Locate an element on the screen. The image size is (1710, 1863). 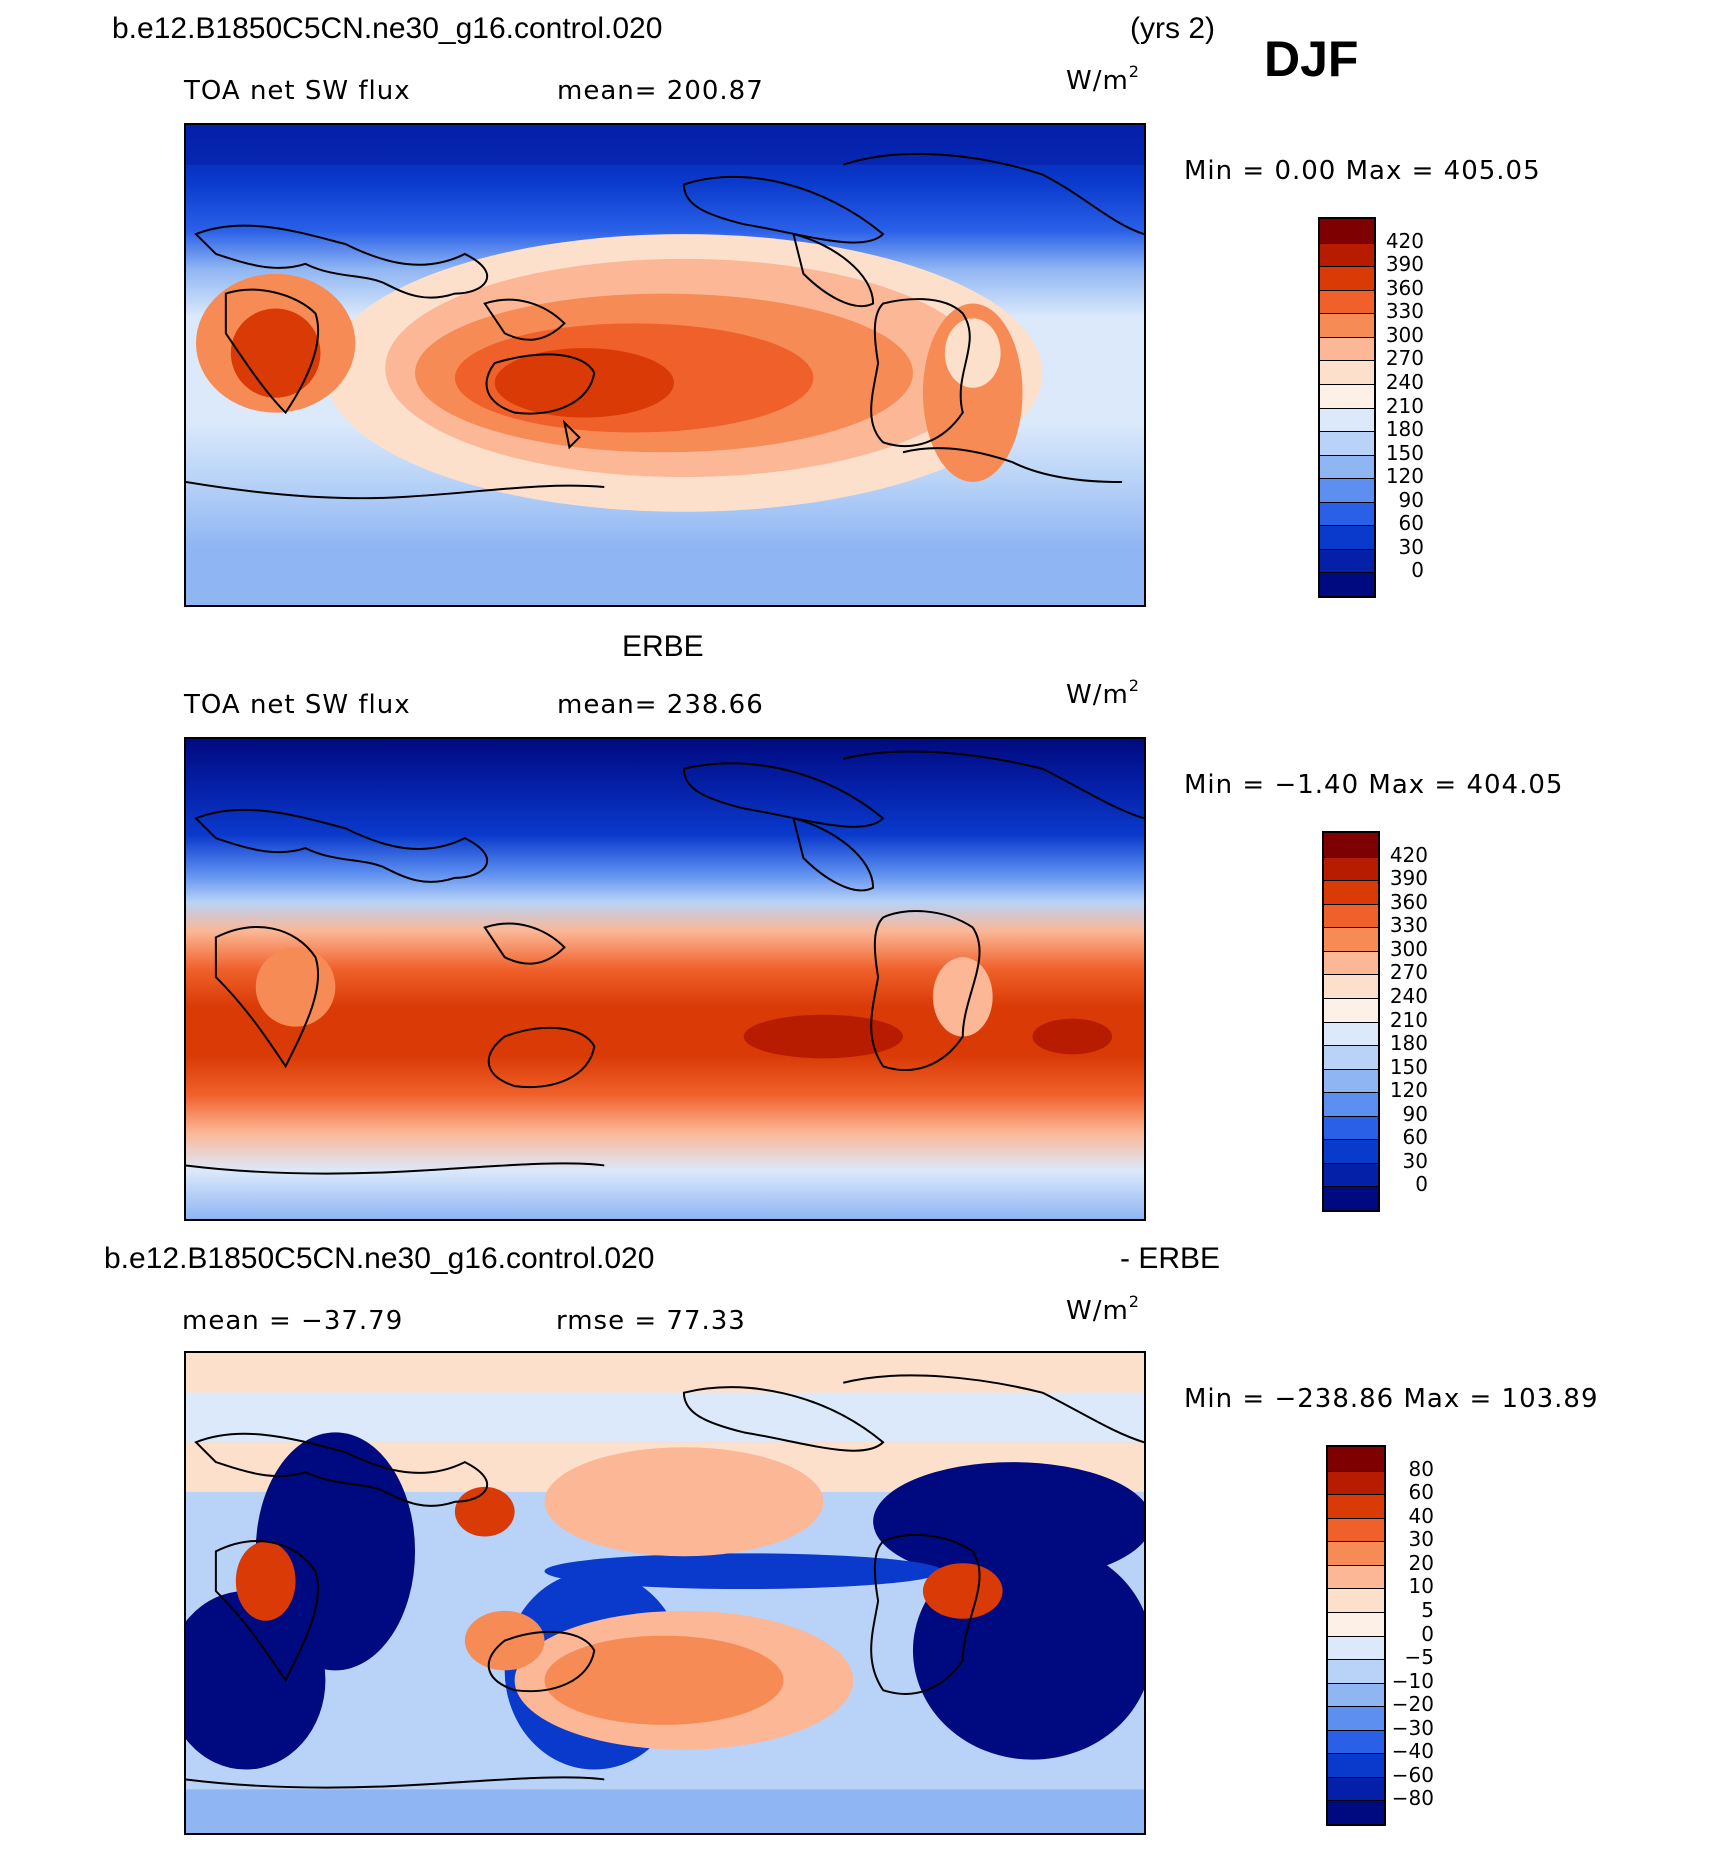
colorbar-tick-label: −5 is located at coordinates (1419, 1657).